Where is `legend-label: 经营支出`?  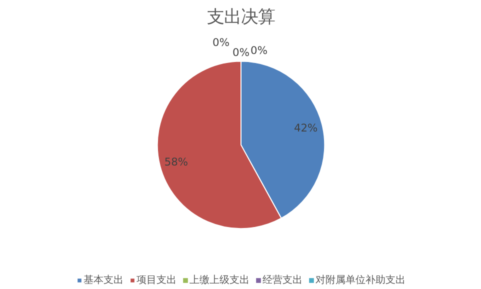
legend-label: 经营支出 is located at coordinates (282, 280).